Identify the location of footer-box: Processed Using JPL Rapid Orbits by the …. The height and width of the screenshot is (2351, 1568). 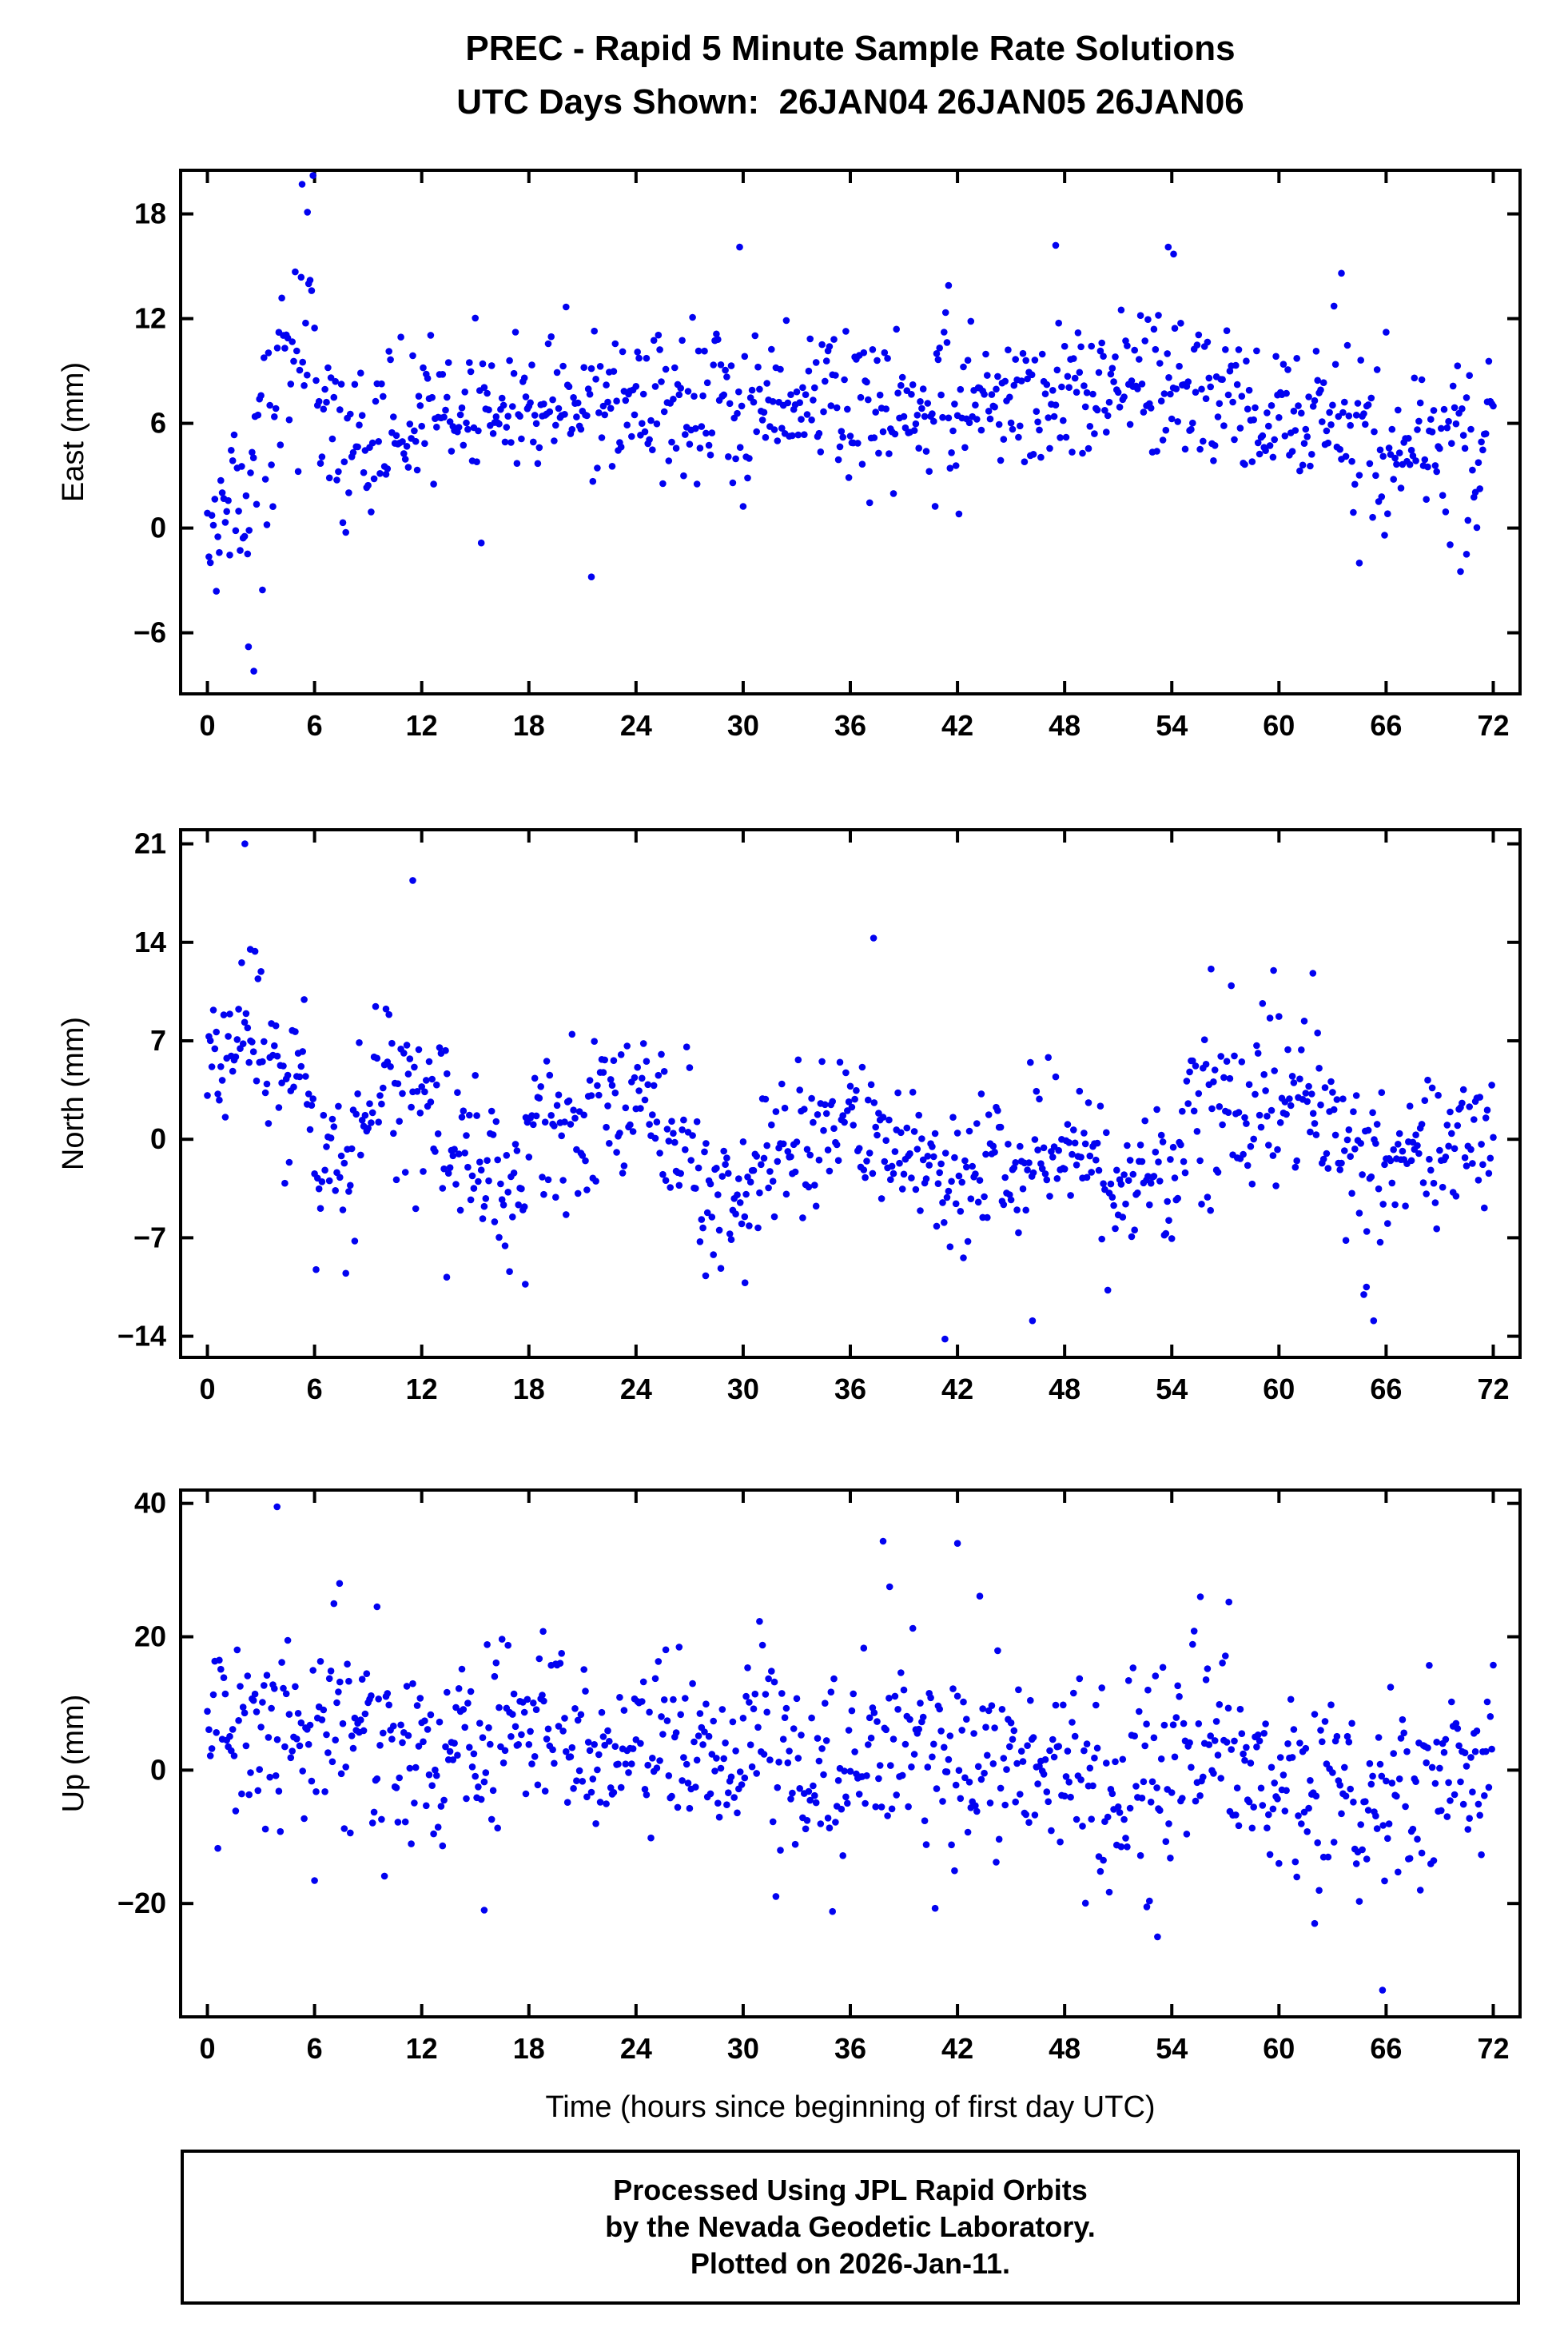
(850, 2227).